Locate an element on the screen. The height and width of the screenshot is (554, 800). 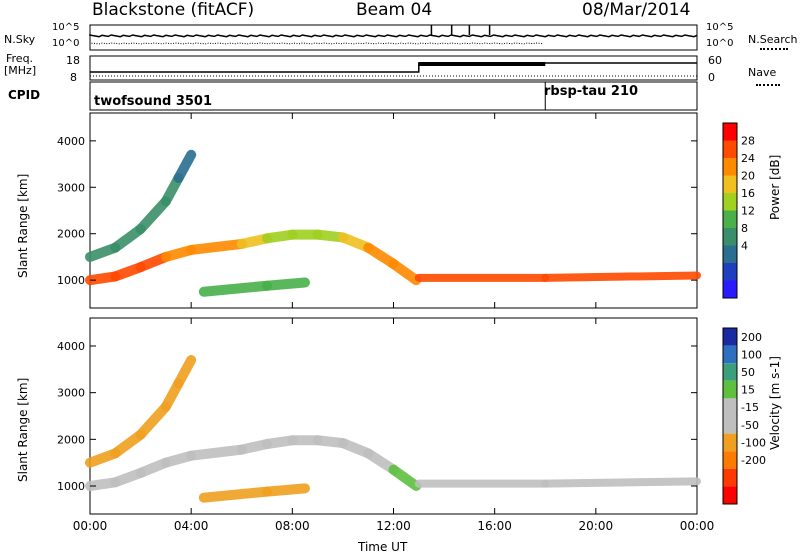
velocity-colorbar-tick: 50 is located at coordinates (748, 372).